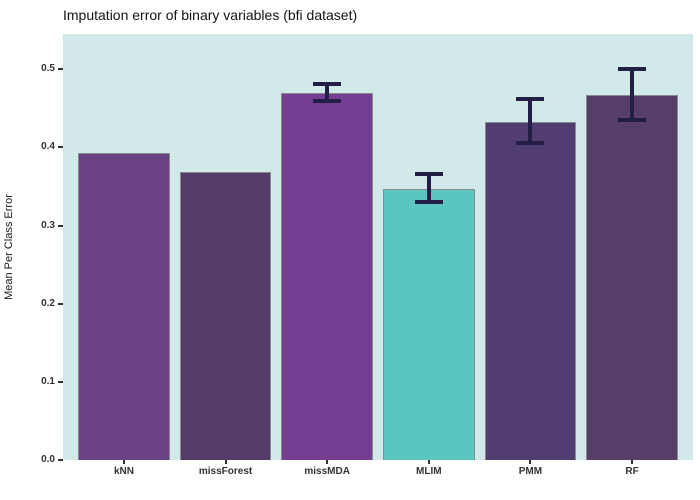  I want to click on y-tick-mark-0.0, so click(60, 460).